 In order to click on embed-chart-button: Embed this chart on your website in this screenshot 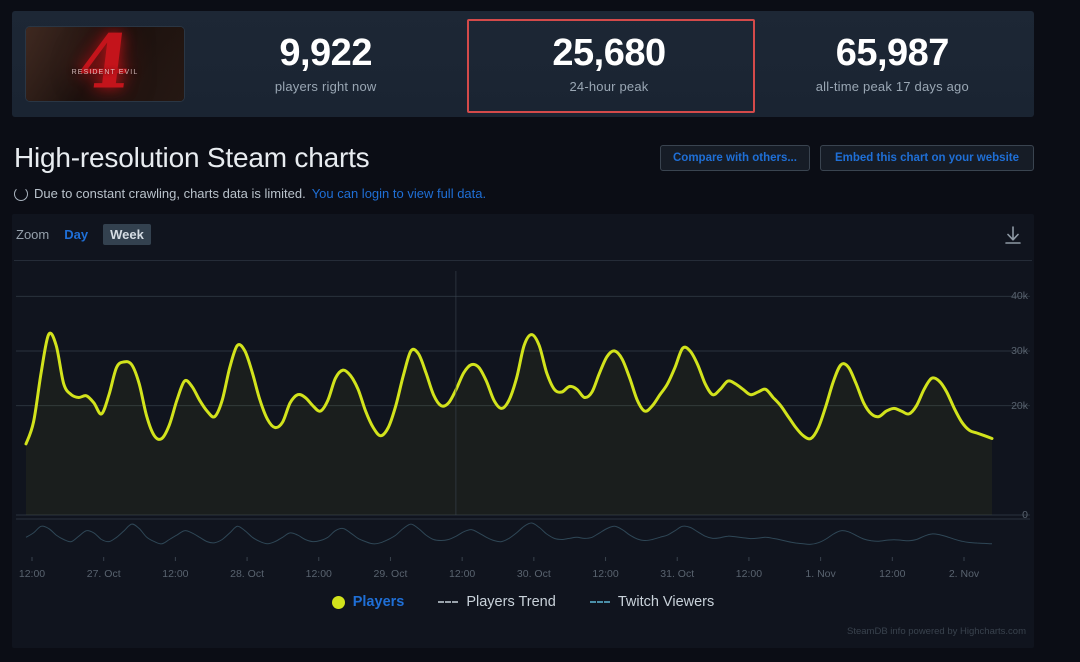, I will do `click(926, 158)`.